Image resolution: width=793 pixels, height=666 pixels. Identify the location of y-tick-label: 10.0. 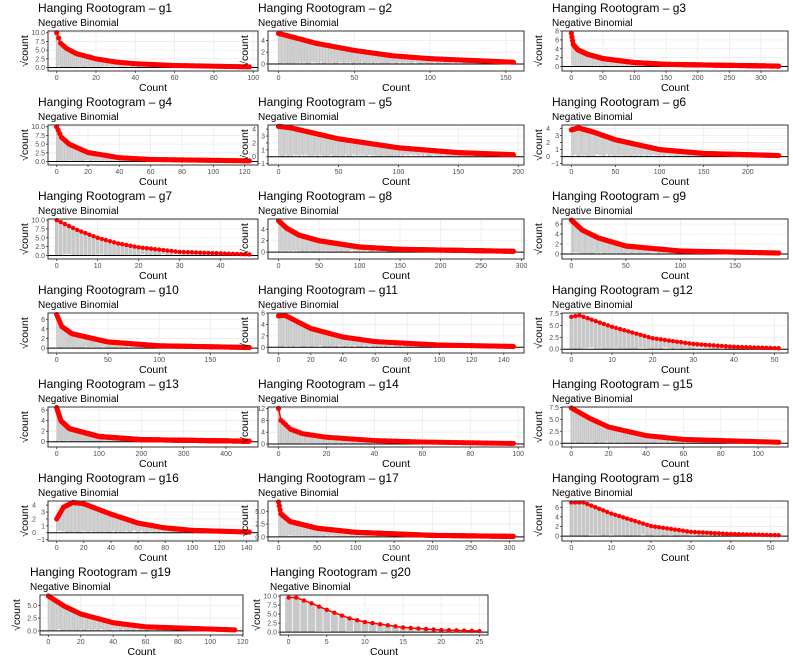
(38, 221).